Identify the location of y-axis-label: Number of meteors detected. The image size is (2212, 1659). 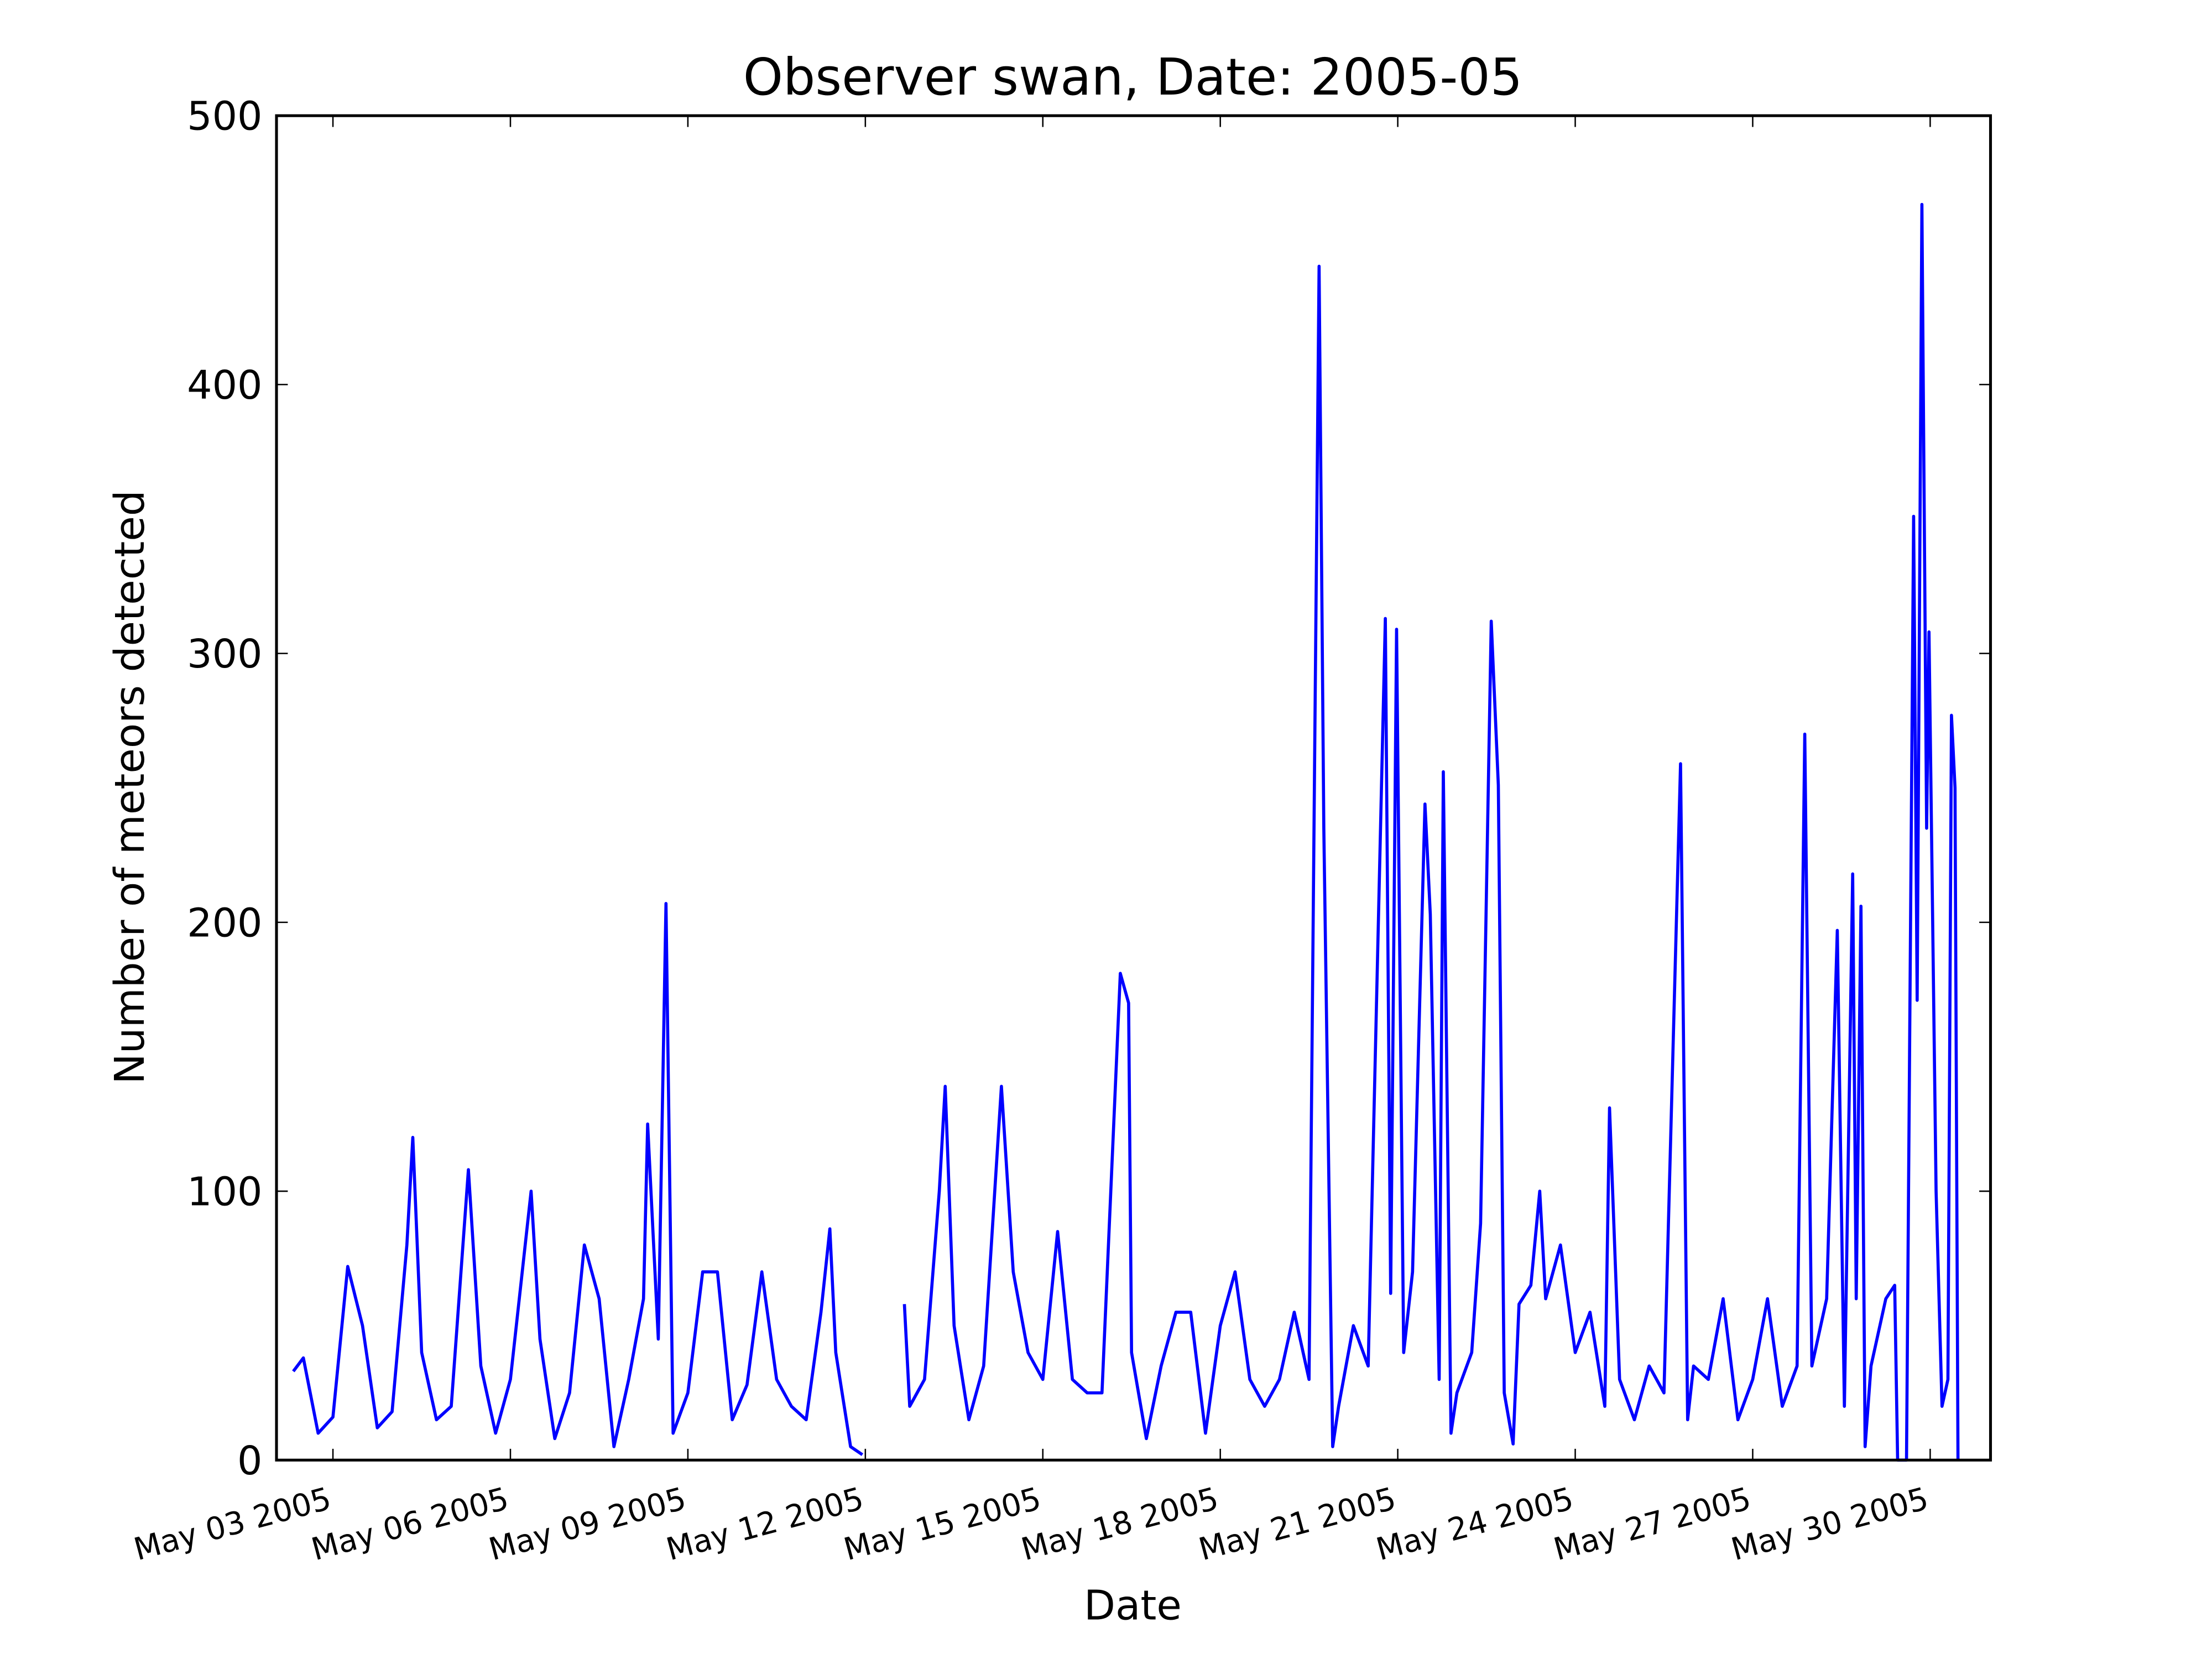
(130, 787).